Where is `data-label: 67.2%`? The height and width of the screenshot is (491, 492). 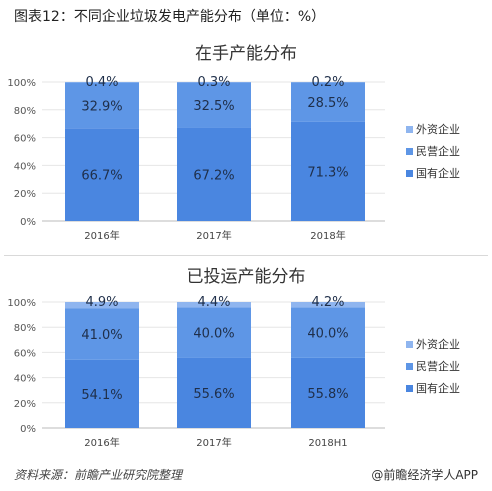 data-label: 67.2% is located at coordinates (213, 175).